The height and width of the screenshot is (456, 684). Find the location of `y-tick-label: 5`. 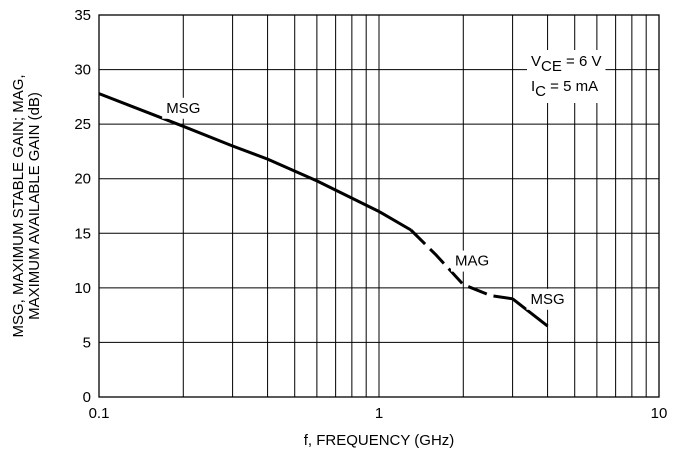

y-tick-label: 5 is located at coordinates (87, 342).